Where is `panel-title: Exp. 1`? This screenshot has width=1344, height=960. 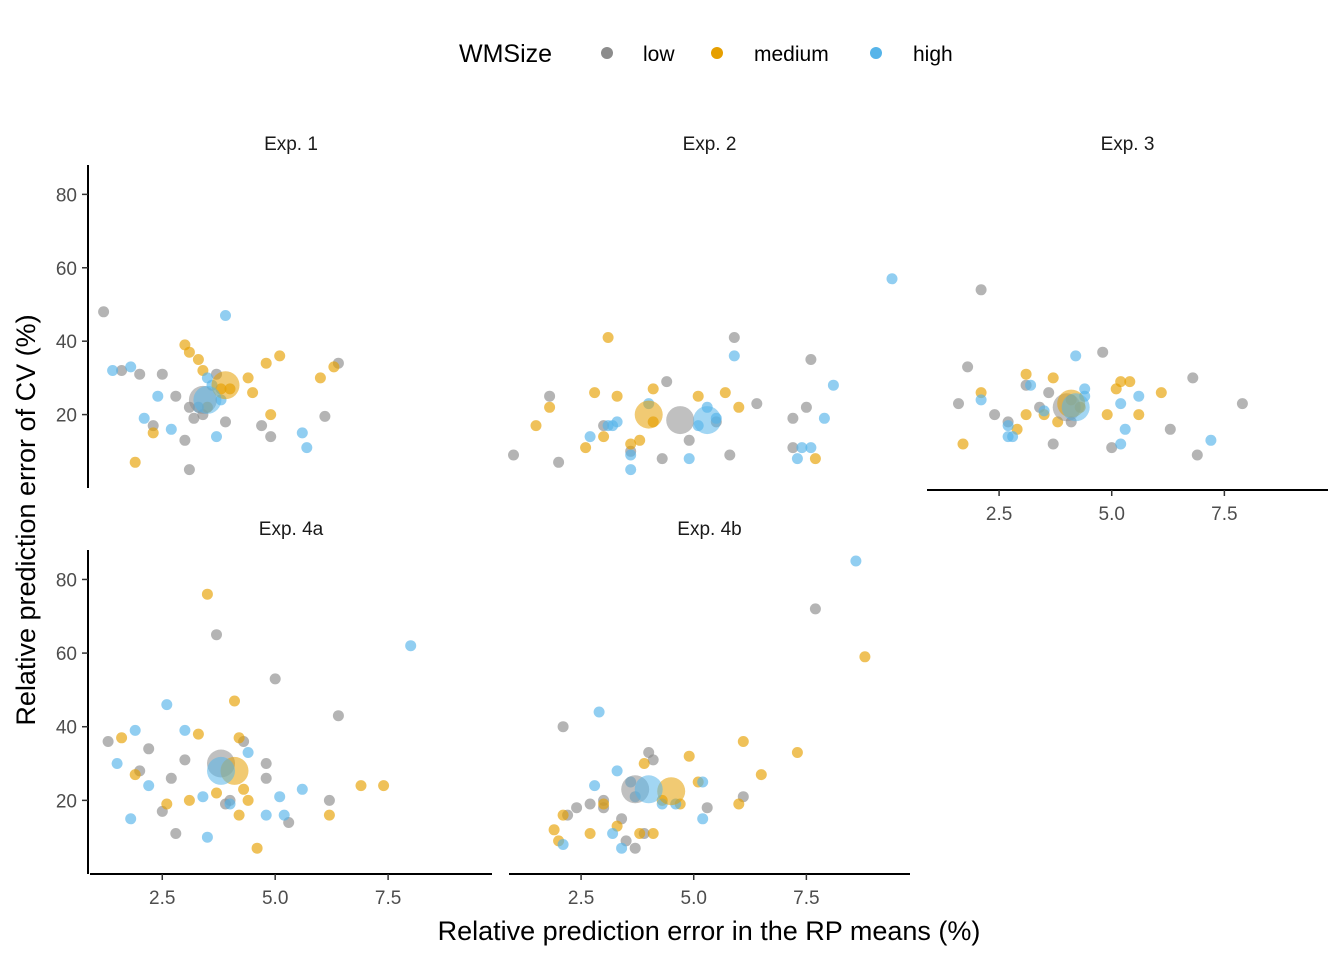 panel-title: Exp. 1 is located at coordinates (291, 144).